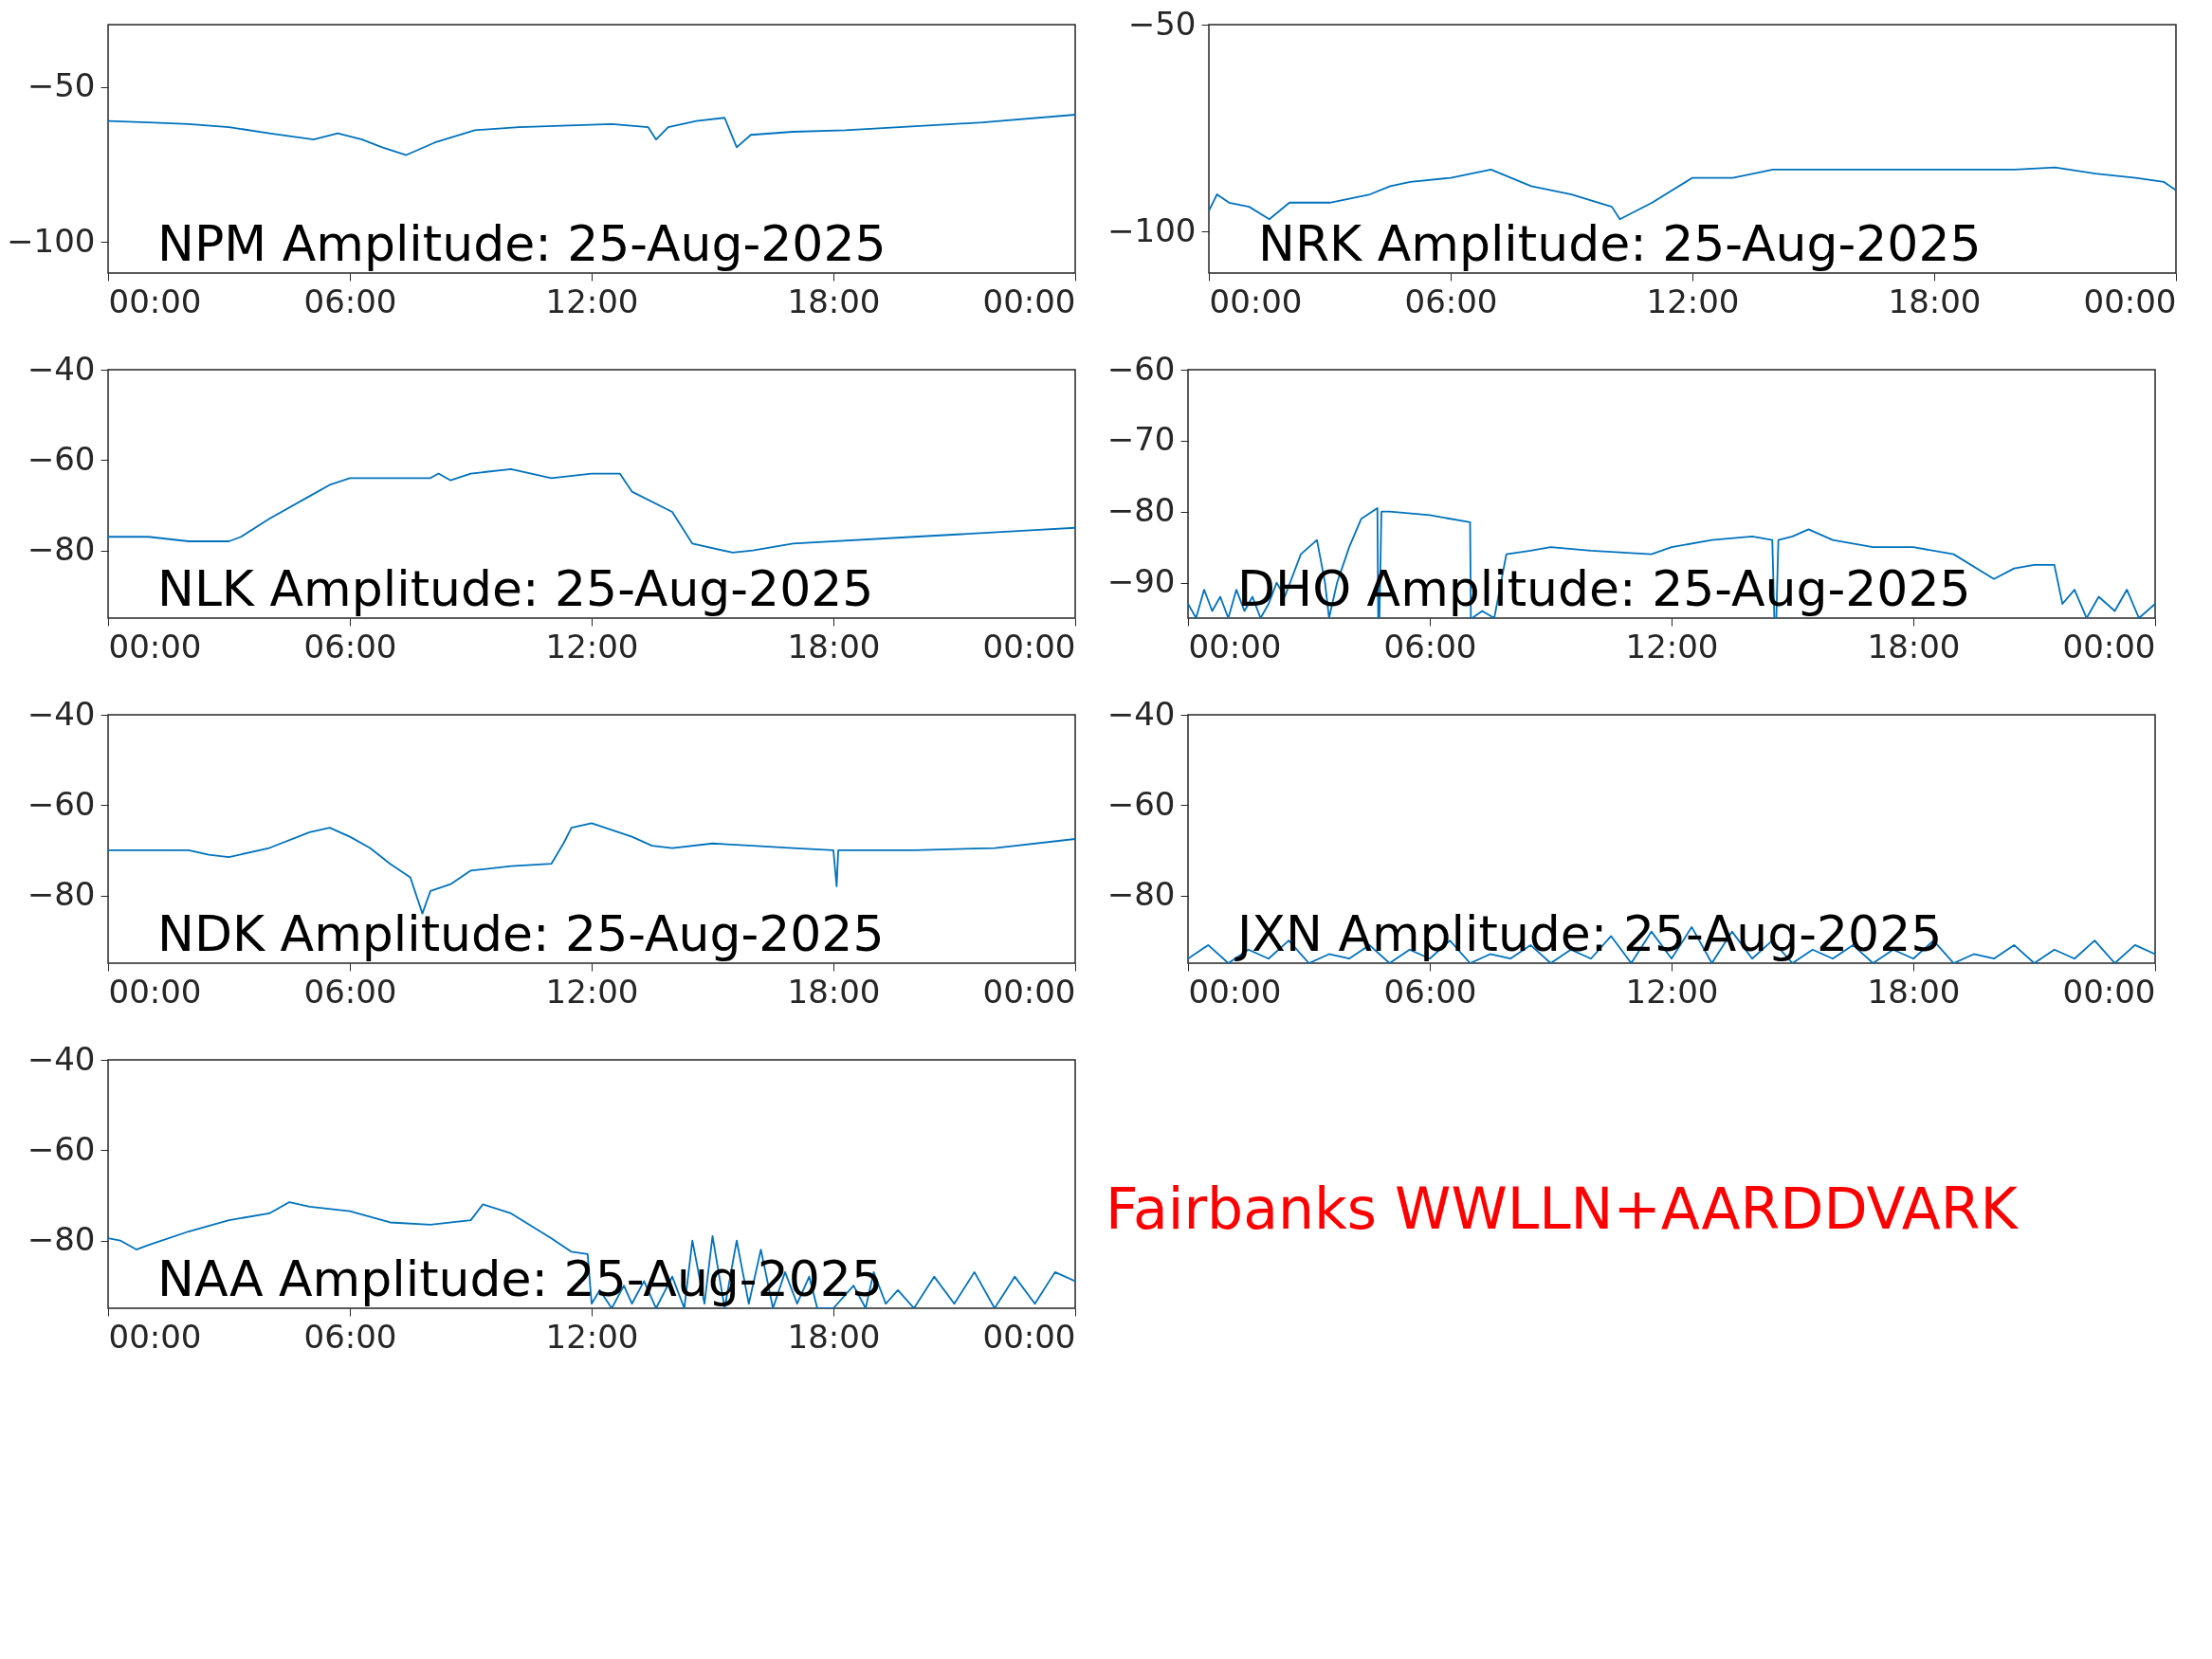 The width and height of the screenshot is (2212, 1659). What do you see at coordinates (522, 243) in the screenshot?
I see `text: NPM Amplitude: 25-Aug-2025` at bounding box center [522, 243].